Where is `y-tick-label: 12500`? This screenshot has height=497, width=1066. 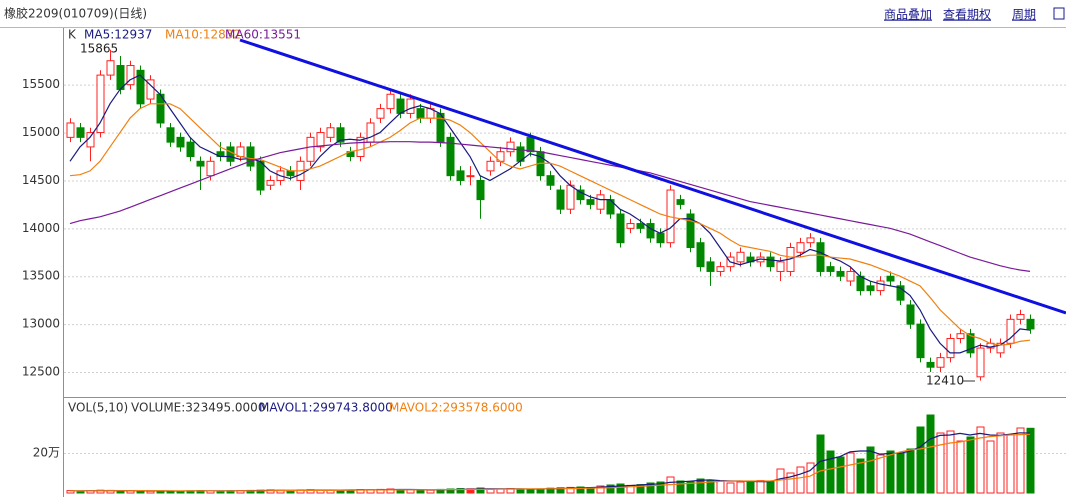
y-tick-label: 12500 is located at coordinates (41, 372).